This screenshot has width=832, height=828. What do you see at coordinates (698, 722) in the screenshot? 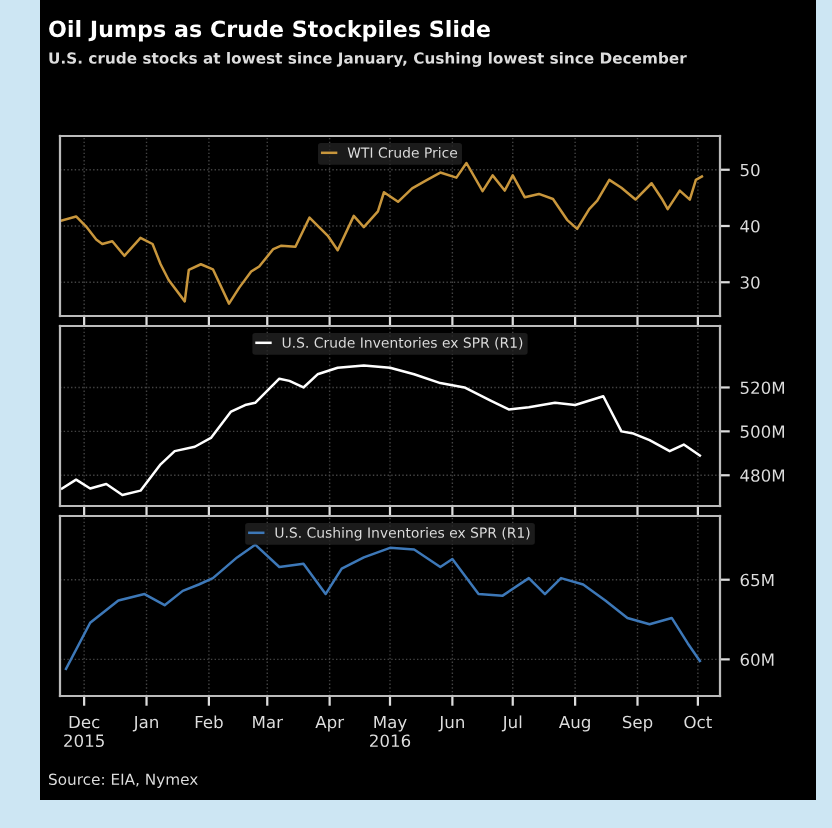
I see `x-tick-label: Oct` at bounding box center [698, 722].